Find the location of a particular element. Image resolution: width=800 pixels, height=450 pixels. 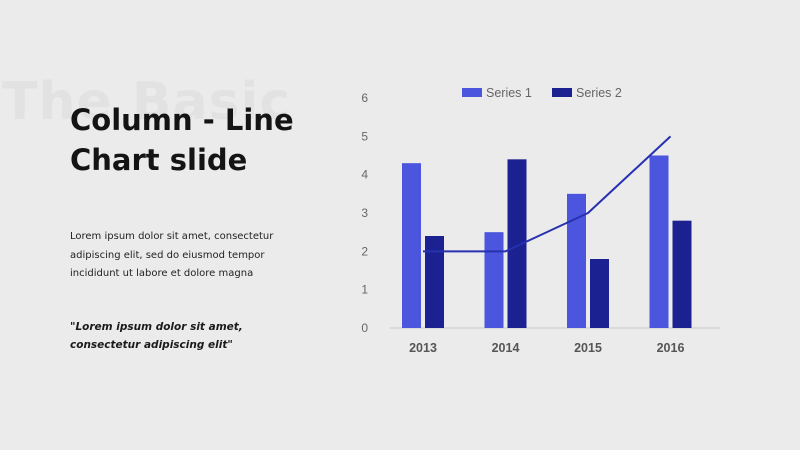

y-tick-label: 4 is located at coordinates (364, 175).